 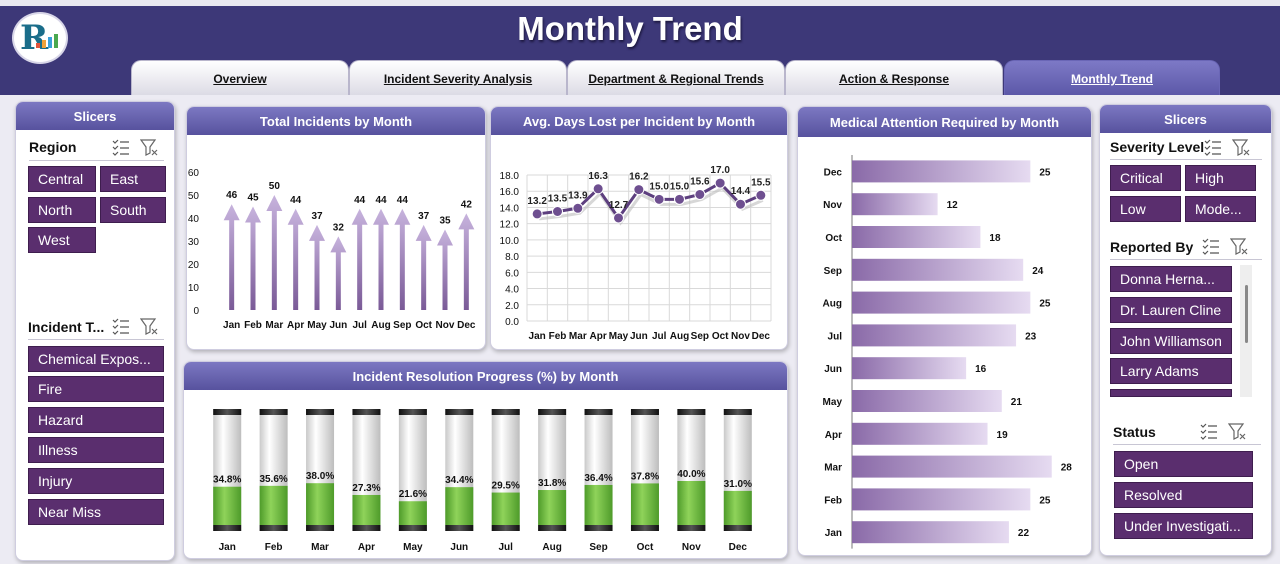 I want to click on incident-type-chip-near-miss: Near Miss, so click(x=96, y=512).